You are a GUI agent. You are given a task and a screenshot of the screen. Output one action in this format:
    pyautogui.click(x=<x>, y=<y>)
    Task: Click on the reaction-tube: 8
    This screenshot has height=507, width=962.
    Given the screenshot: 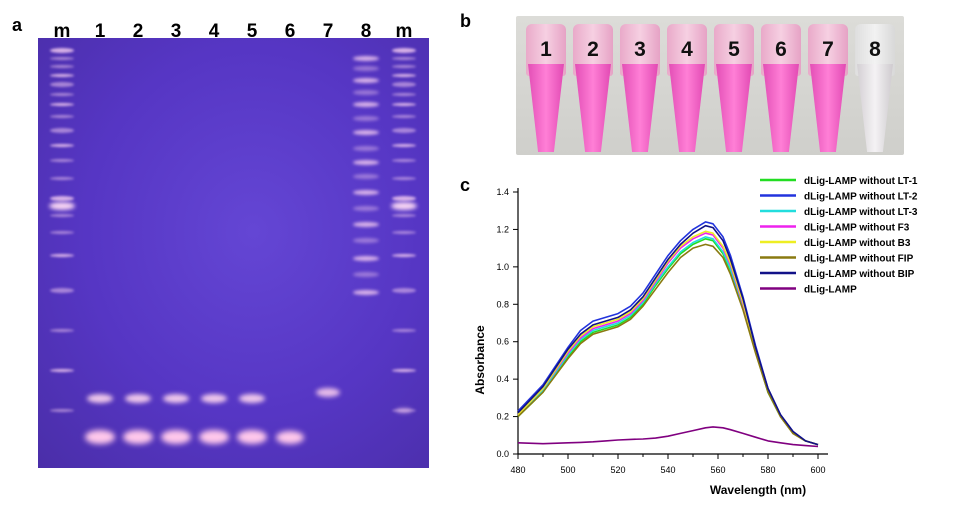 What is the action you would take?
    pyautogui.click(x=875, y=88)
    